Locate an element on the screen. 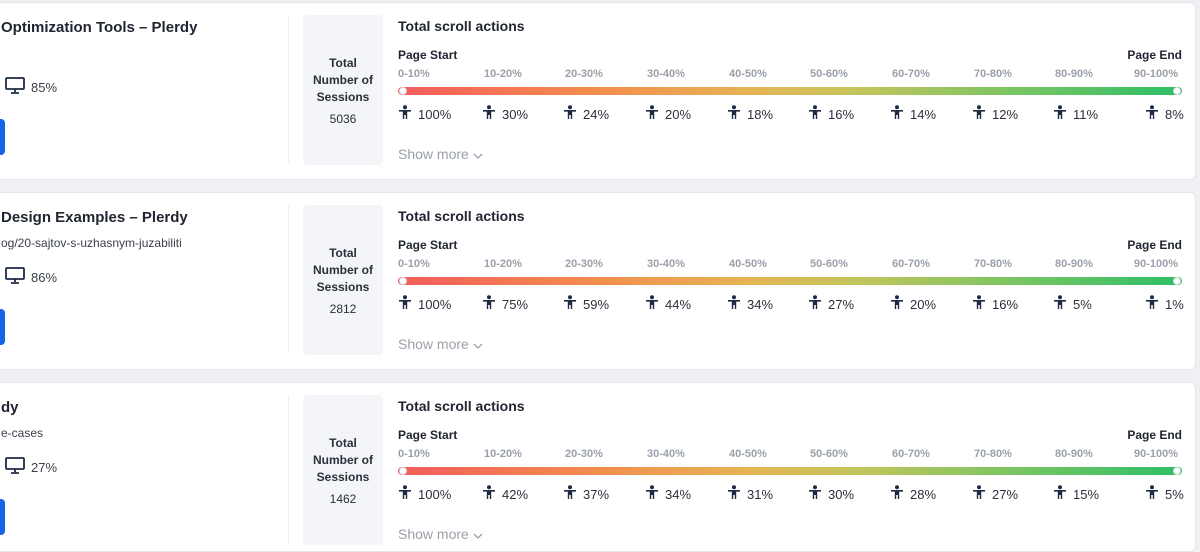 The width and height of the screenshot is (1200, 552). scroll-percentage: 31% is located at coordinates (750, 494).